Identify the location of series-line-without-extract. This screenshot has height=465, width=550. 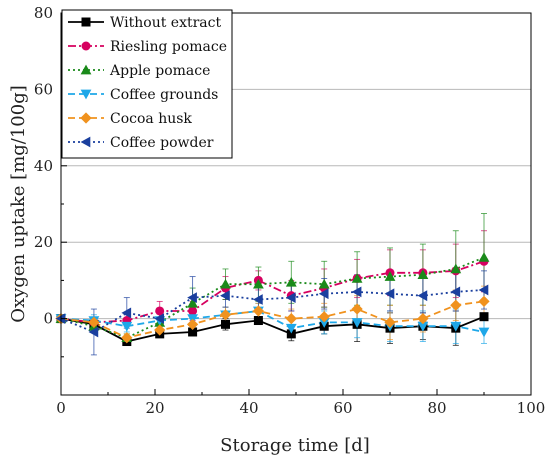
(272, 329).